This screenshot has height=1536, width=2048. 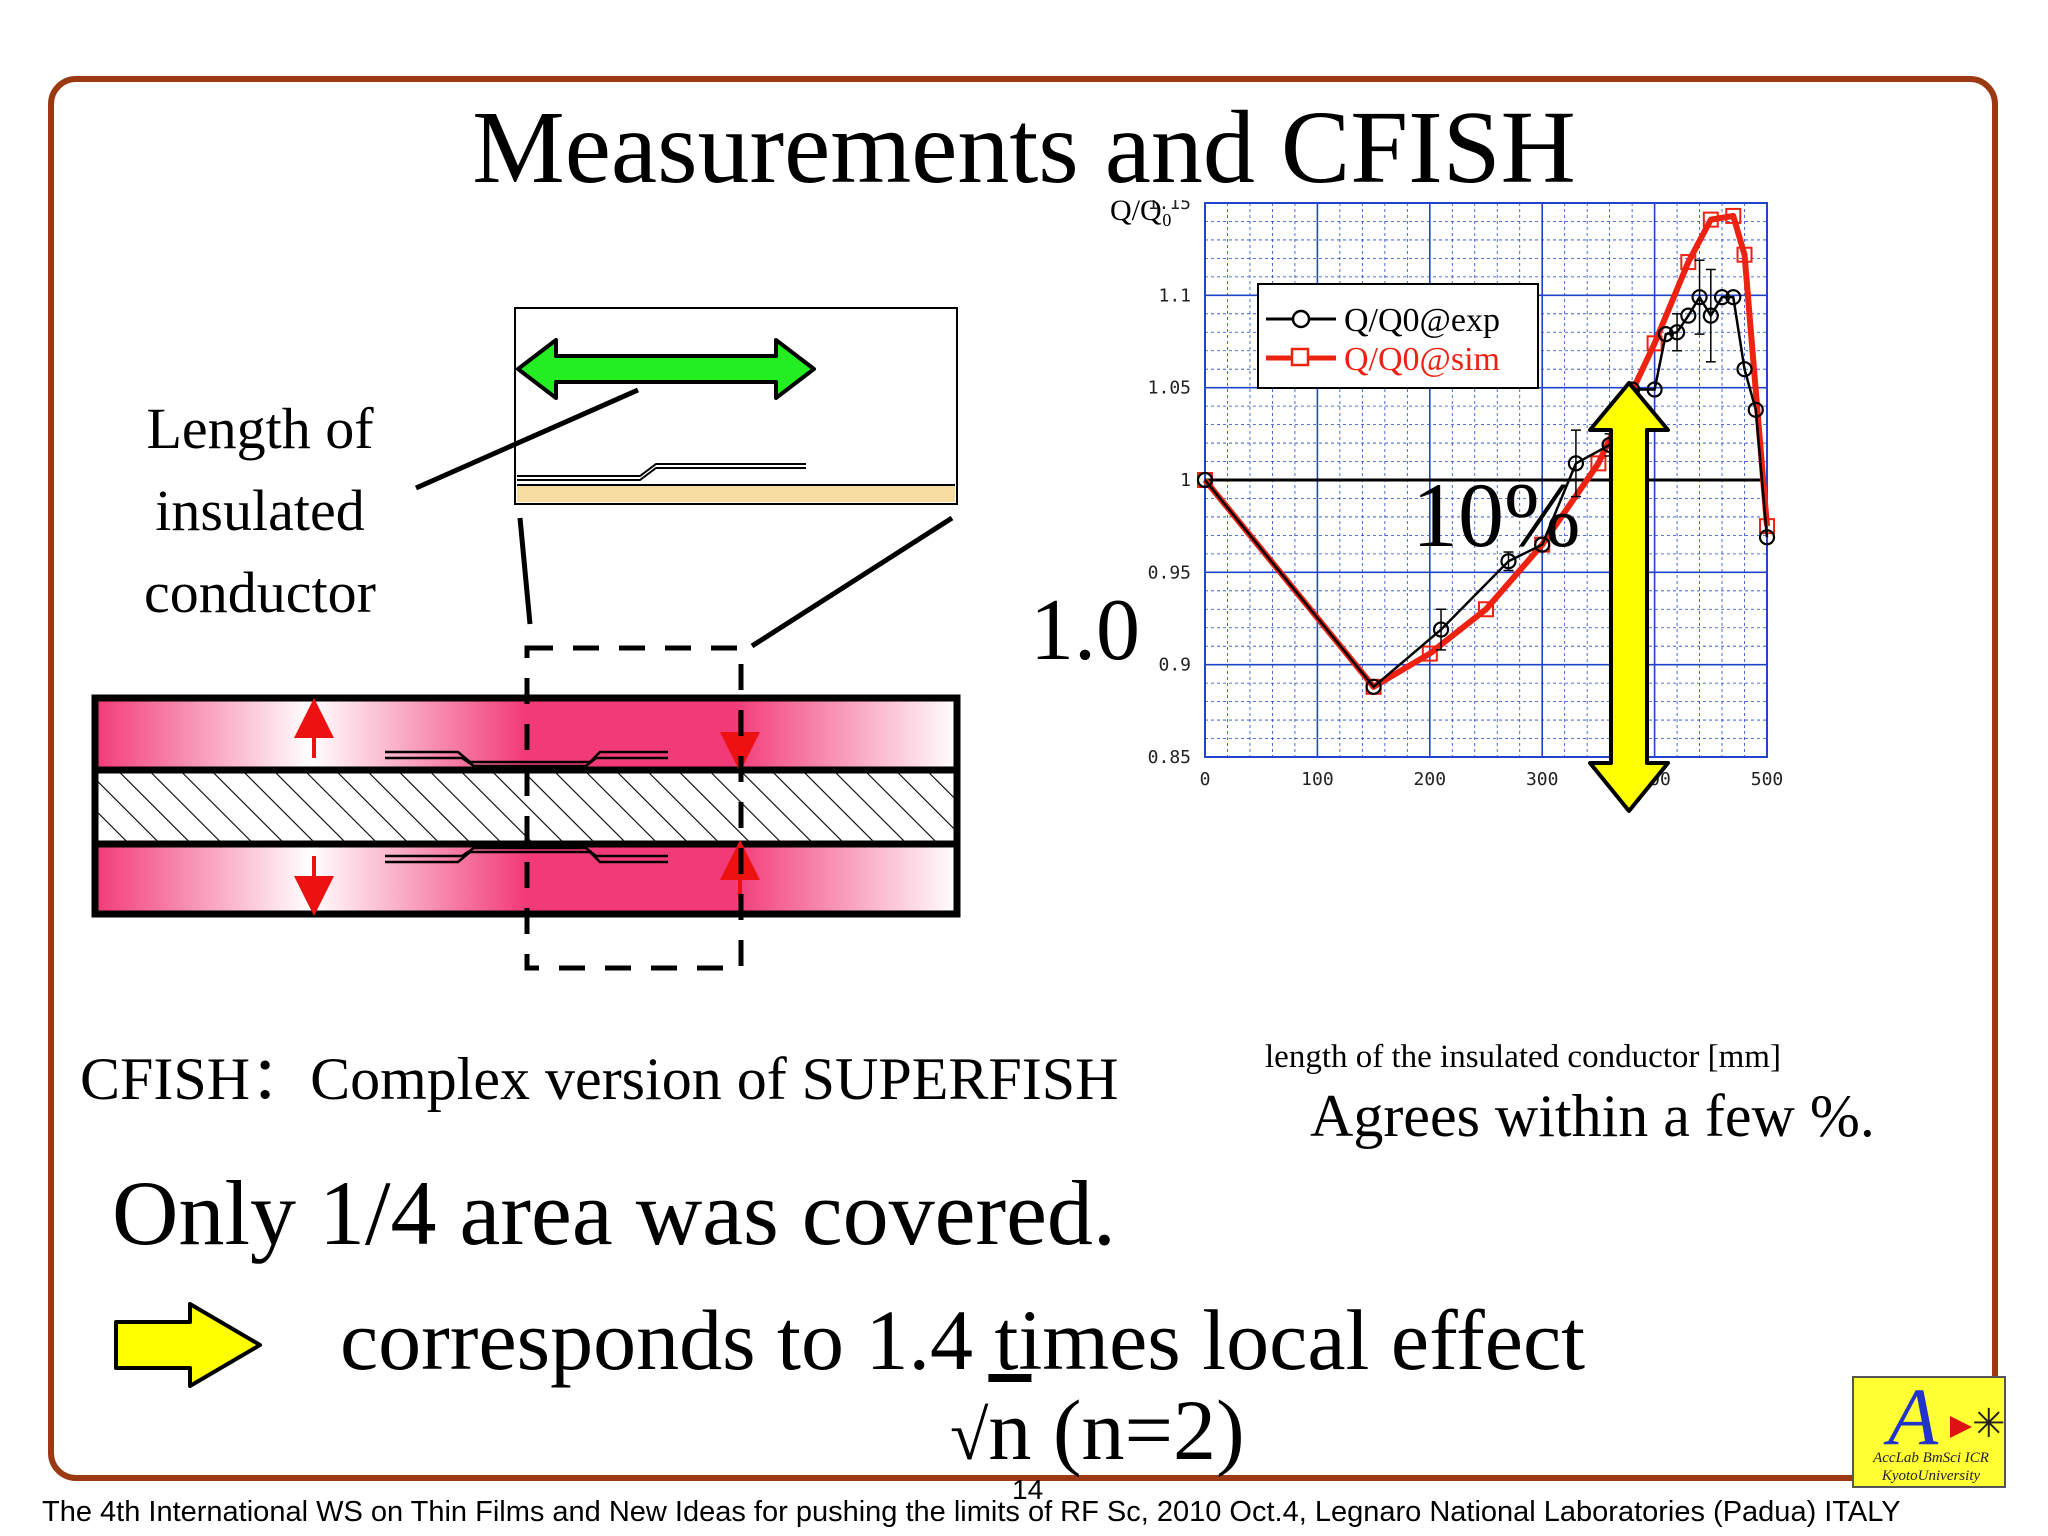 What do you see at coordinates (1174, 665) in the screenshot?
I see `y-tick-label: 0.9` at bounding box center [1174, 665].